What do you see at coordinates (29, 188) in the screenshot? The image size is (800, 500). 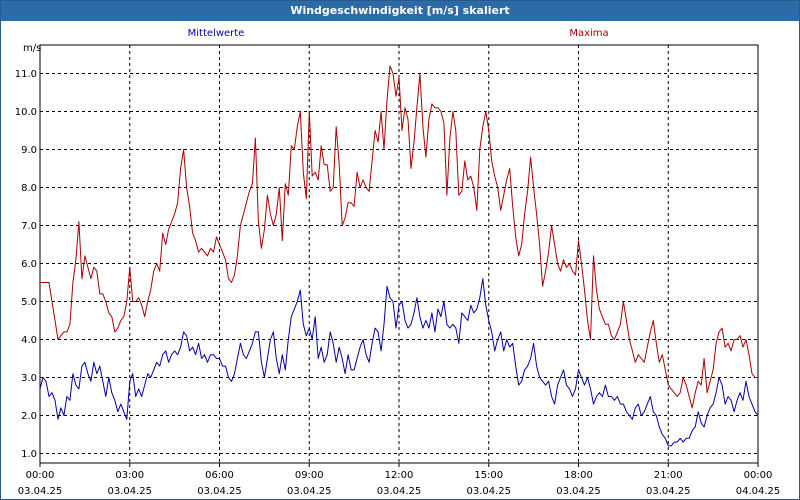 I see `y-tick-label: 8.0` at bounding box center [29, 188].